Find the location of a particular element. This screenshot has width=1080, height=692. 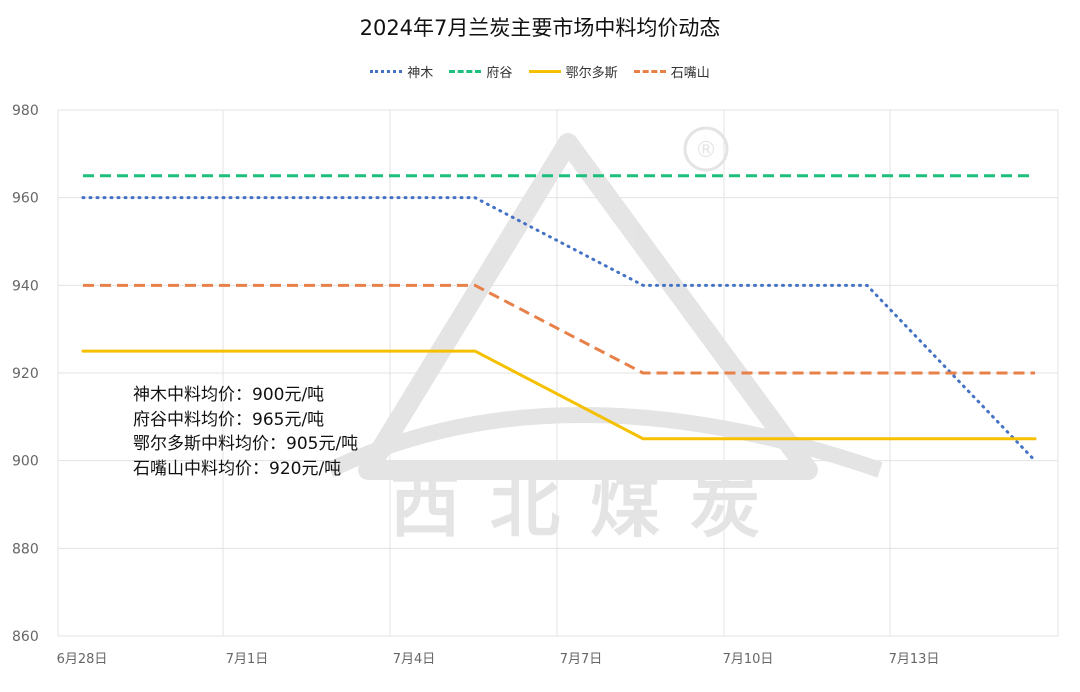

x-tick-label: 7月10日 is located at coordinates (748, 659).